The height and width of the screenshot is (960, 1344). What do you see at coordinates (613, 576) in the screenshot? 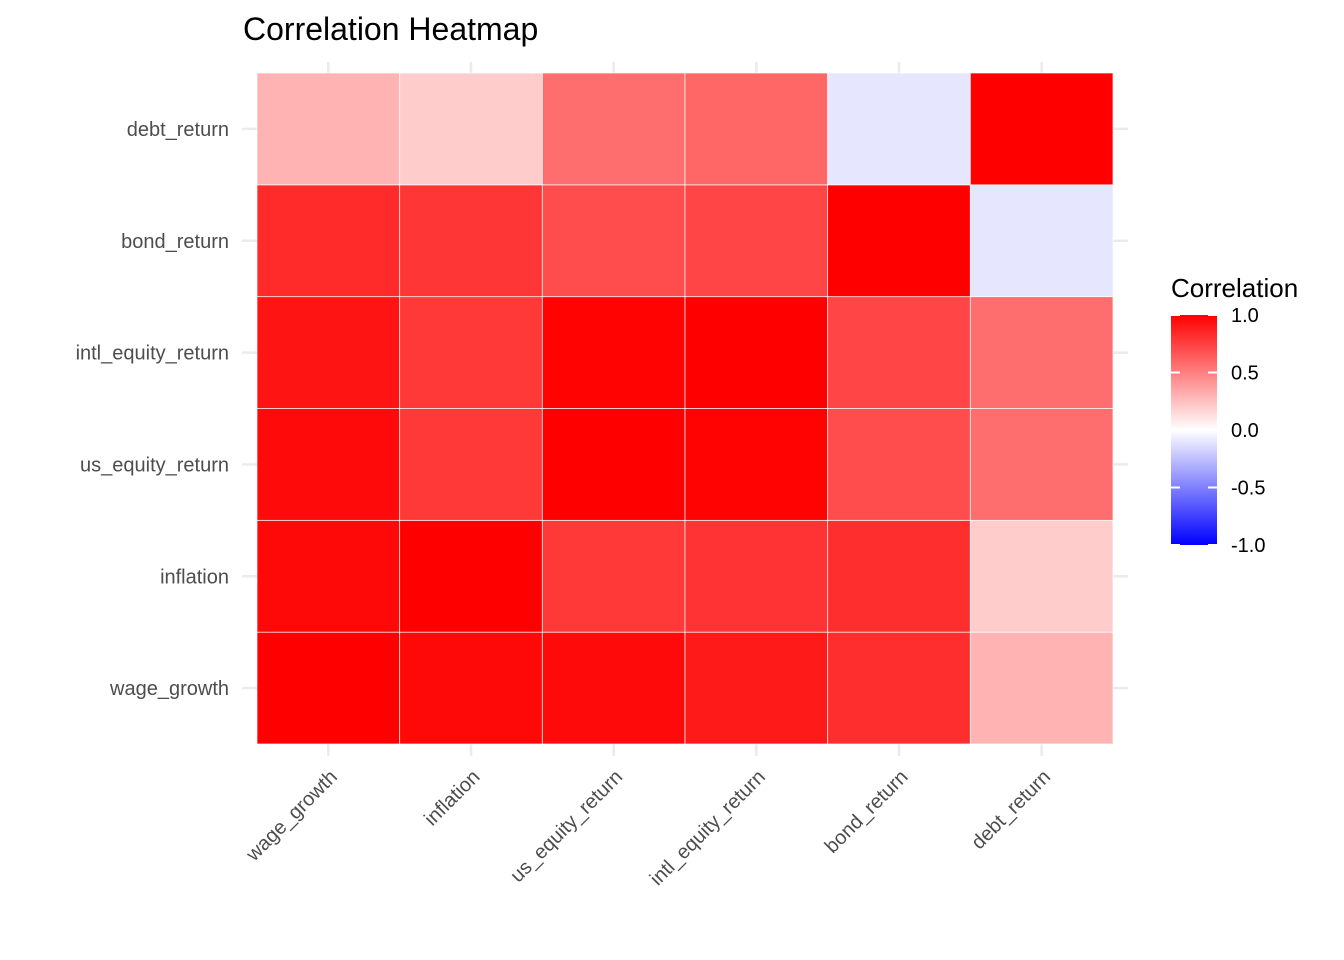
I see `heatmap-cell-inflation-us_equity_return` at bounding box center [613, 576].